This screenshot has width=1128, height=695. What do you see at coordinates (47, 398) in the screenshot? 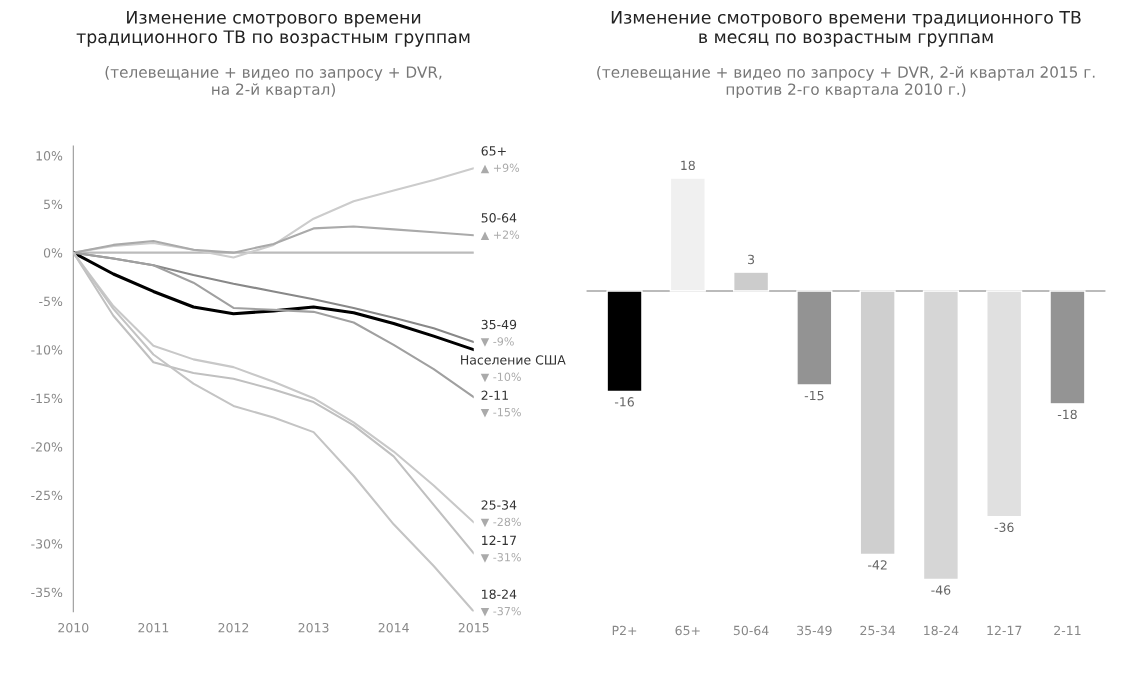
I see `y-tick-label: -15%` at bounding box center [47, 398].